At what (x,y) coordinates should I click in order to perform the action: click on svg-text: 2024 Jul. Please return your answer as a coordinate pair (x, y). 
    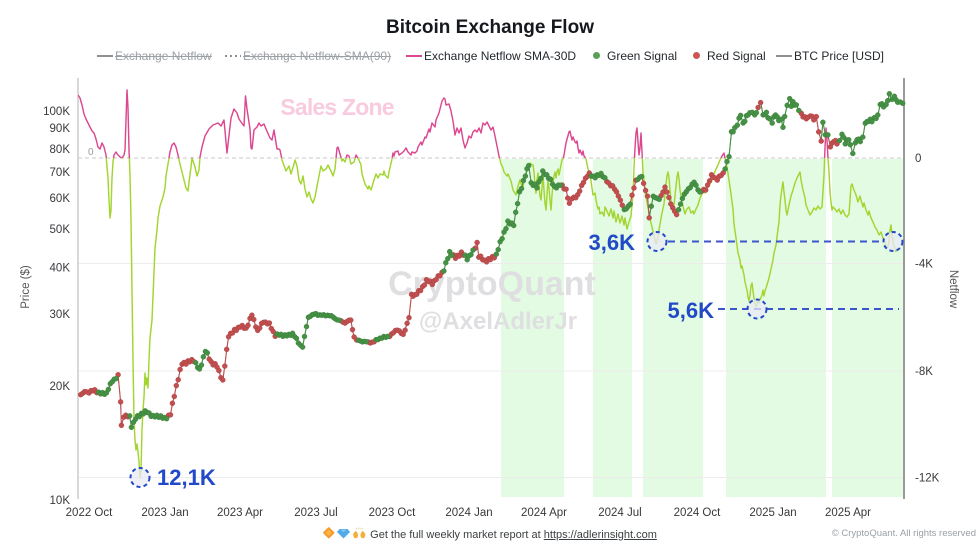
    Looking at the image, I should click on (619, 513).